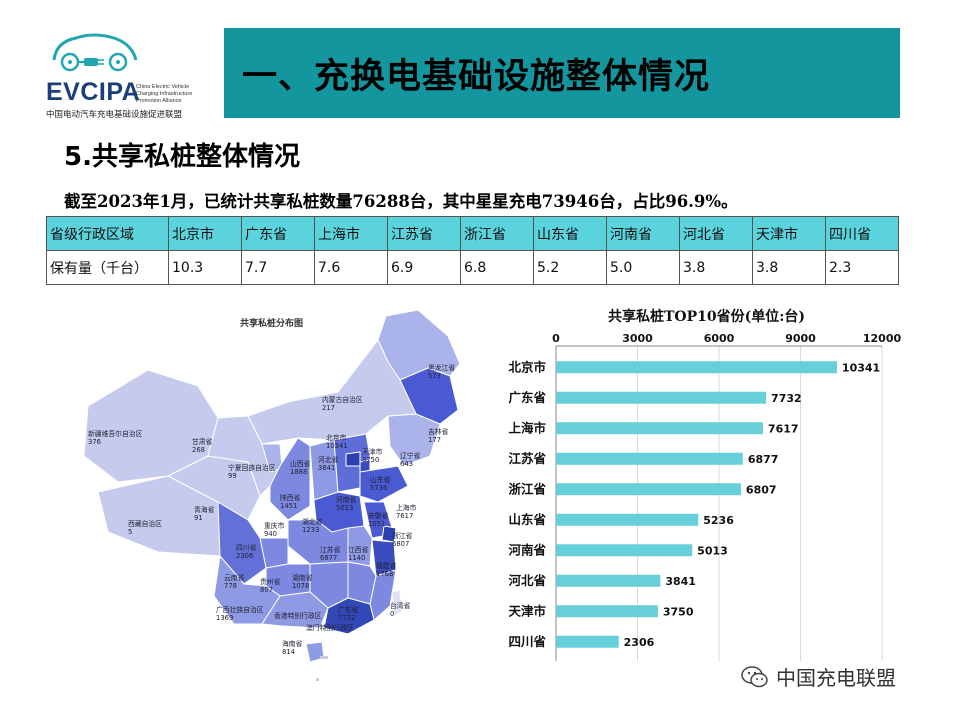 The width and height of the screenshot is (960, 720). What do you see at coordinates (527, 427) in the screenshot?
I see `y-category-label: 上海市` at bounding box center [527, 427].